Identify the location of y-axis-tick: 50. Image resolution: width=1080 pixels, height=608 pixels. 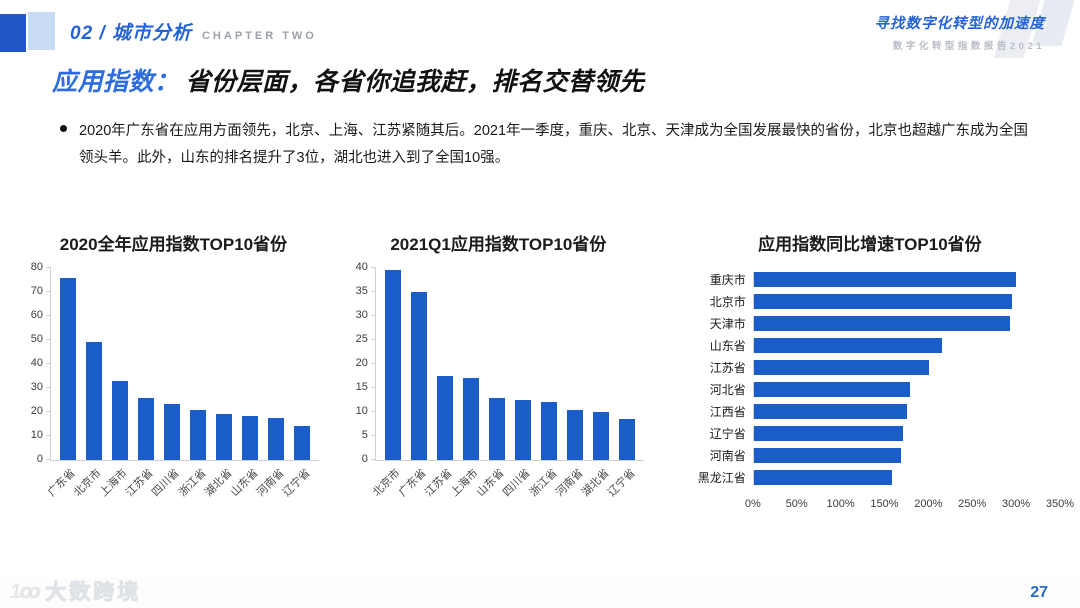
(41, 339).